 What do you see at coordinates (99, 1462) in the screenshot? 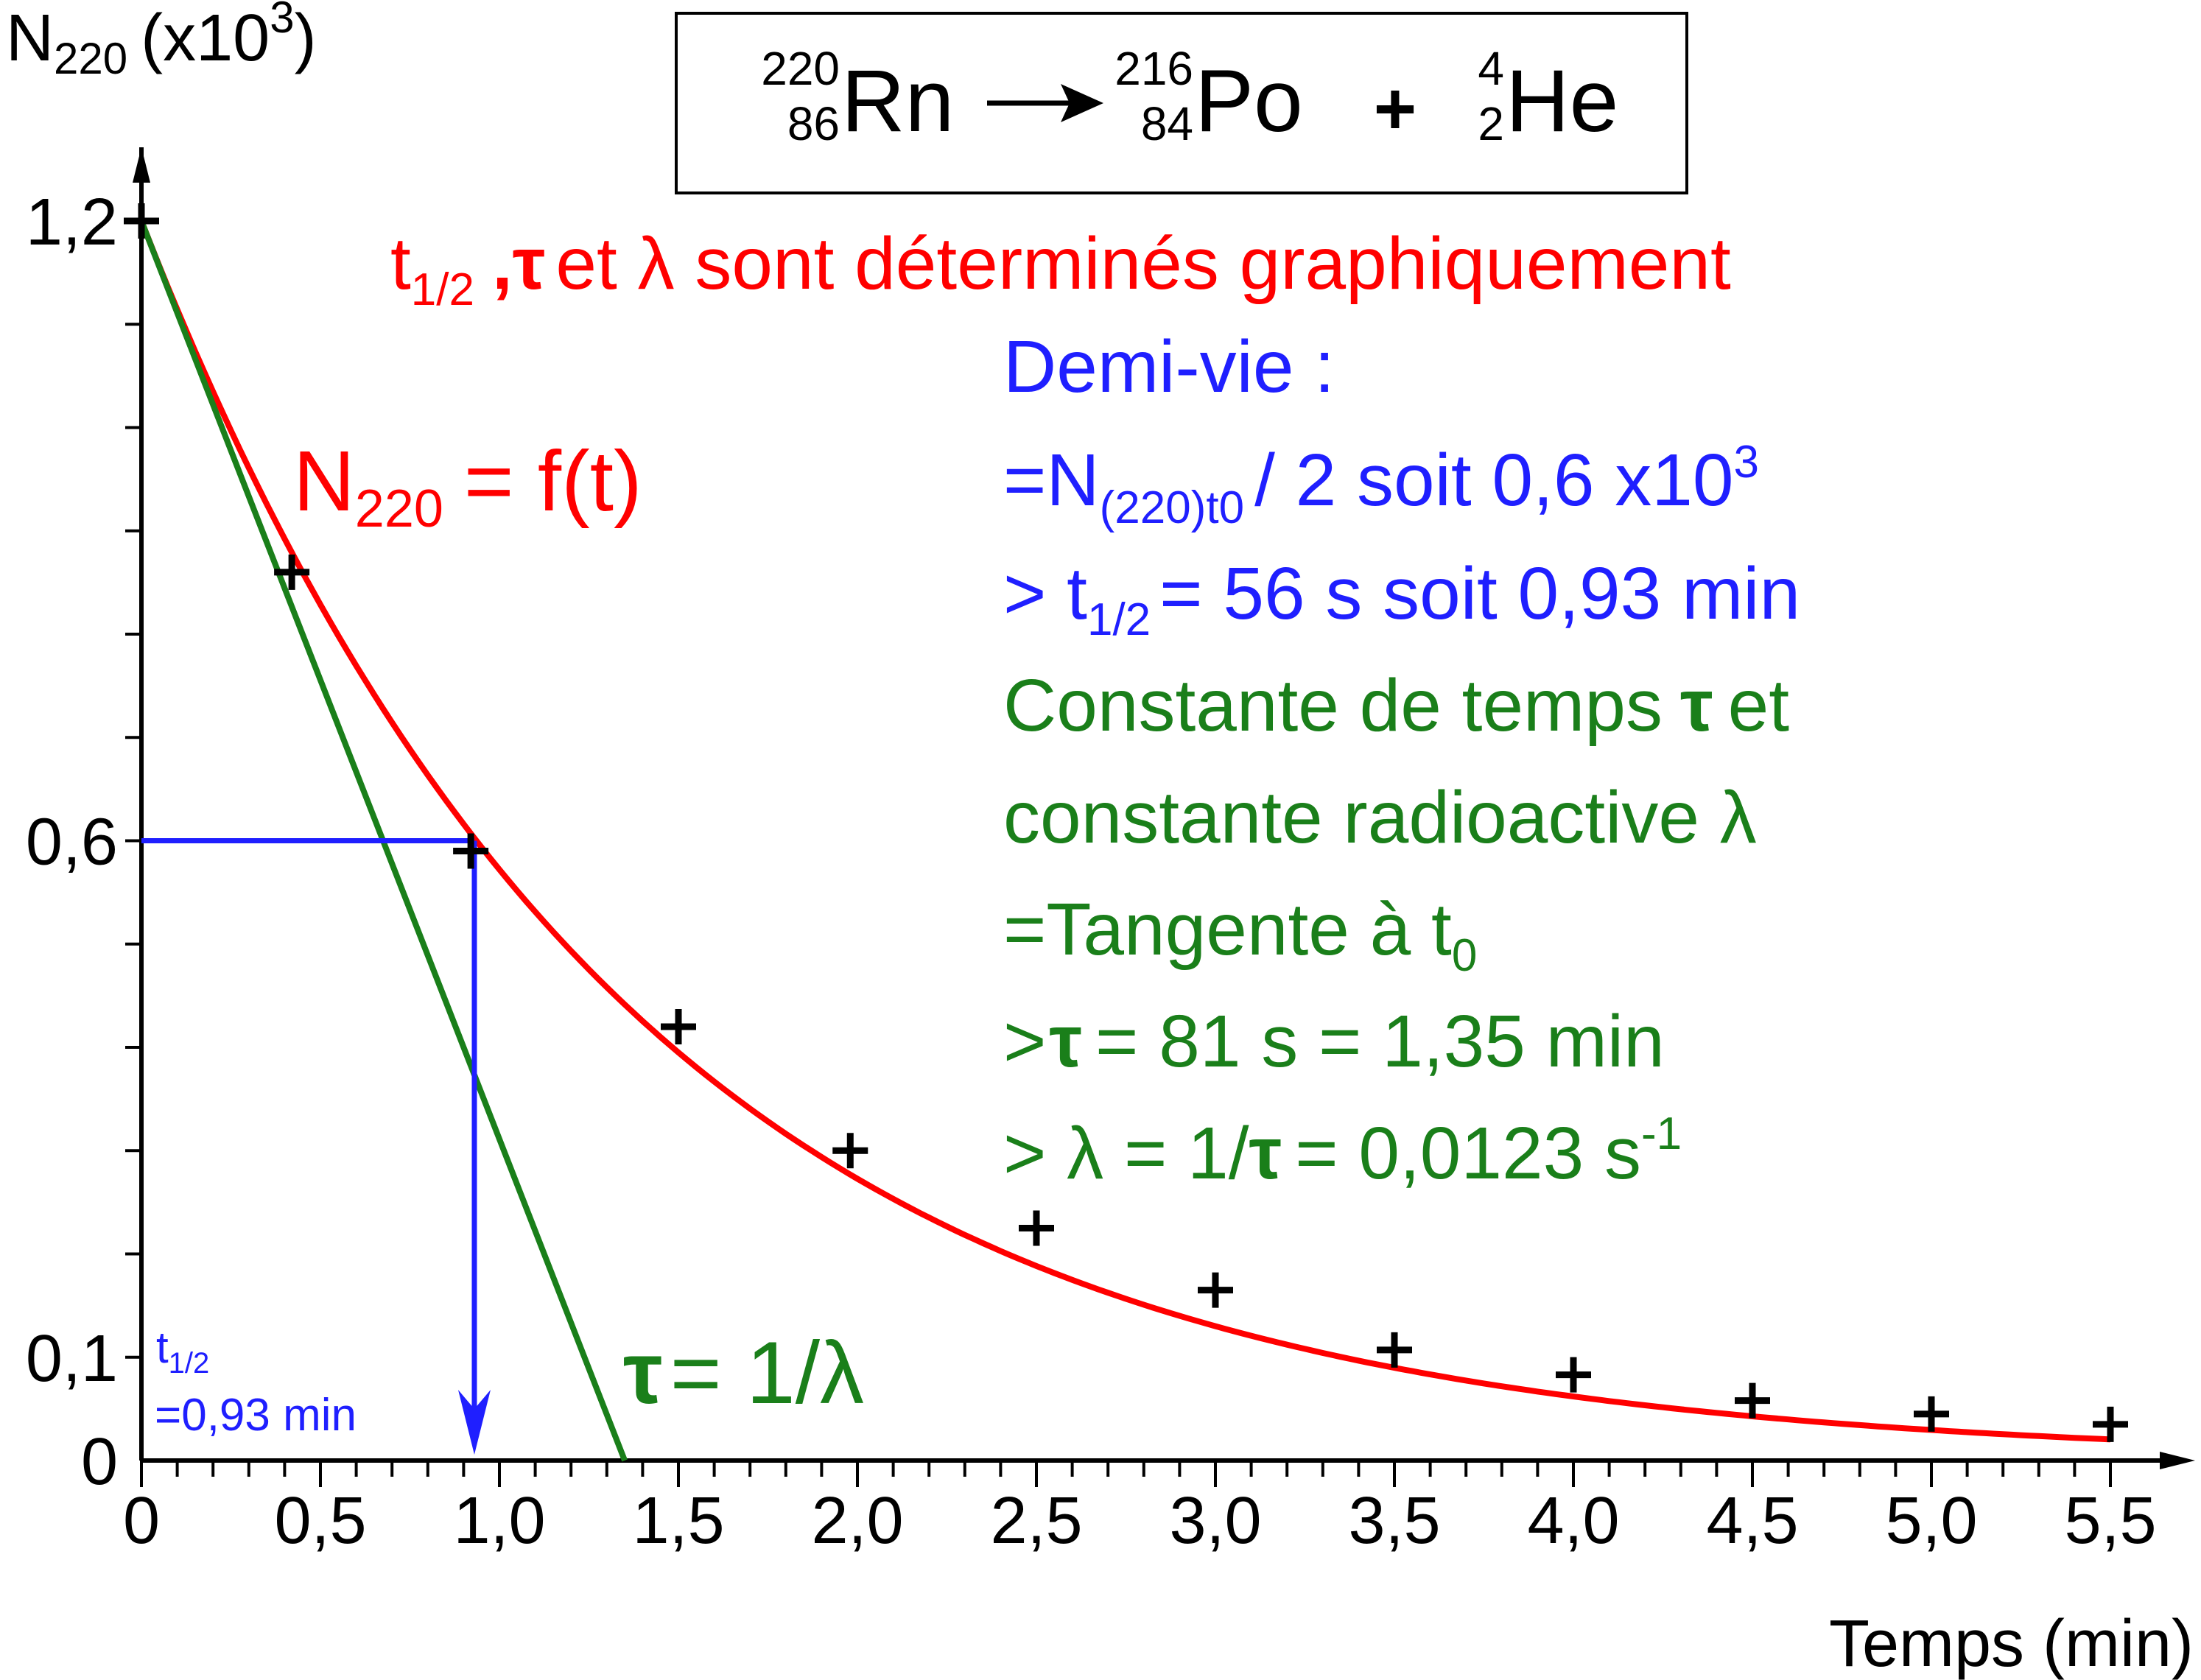
I see `y-tick-label: 0` at bounding box center [99, 1462].